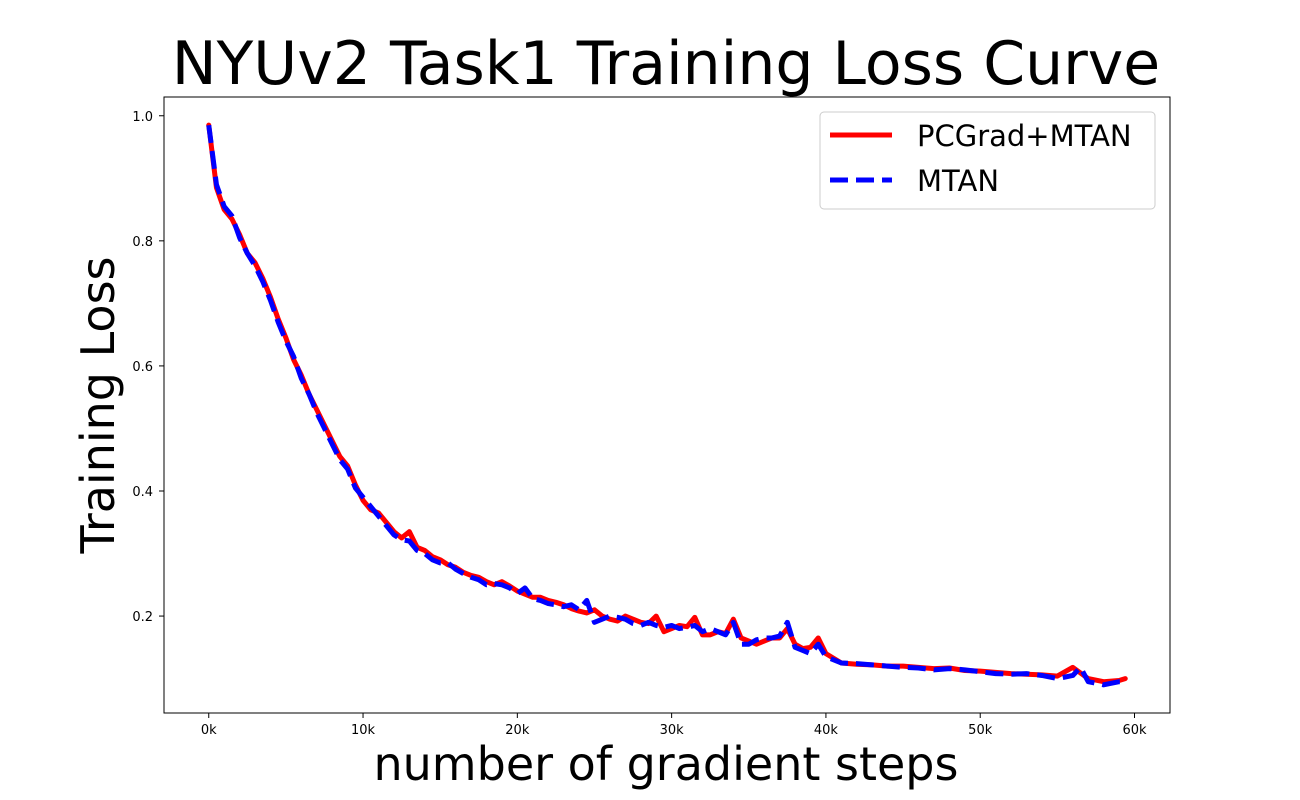  Describe the element at coordinates (98, 405) in the screenshot. I see `y-axis-label: Training Loss` at that location.